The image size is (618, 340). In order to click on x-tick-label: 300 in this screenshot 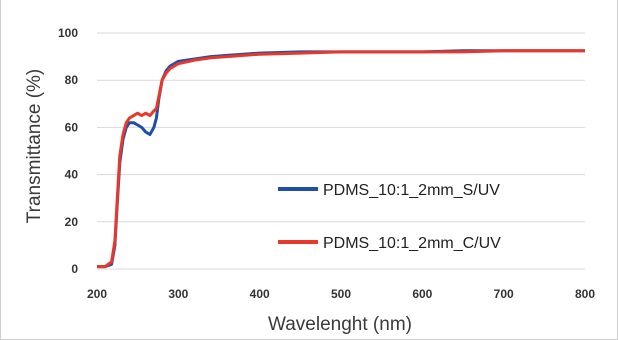, I will do `click(178, 294)`.